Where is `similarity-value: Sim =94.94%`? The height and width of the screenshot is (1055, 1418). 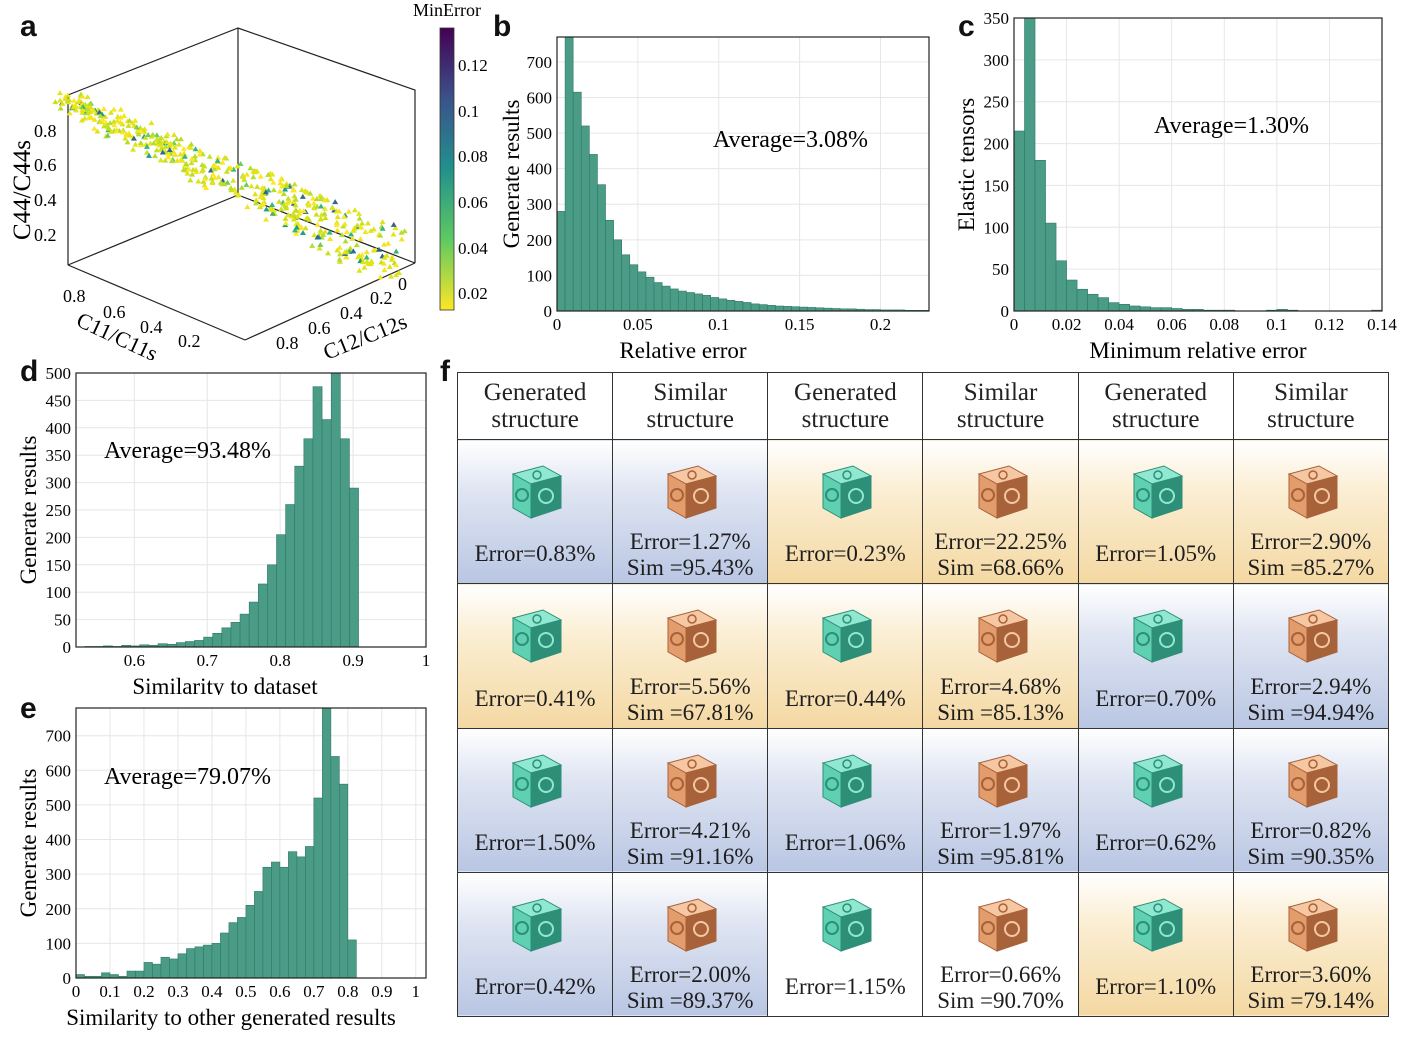 similarity-value: Sim =94.94% is located at coordinates (1311, 712).